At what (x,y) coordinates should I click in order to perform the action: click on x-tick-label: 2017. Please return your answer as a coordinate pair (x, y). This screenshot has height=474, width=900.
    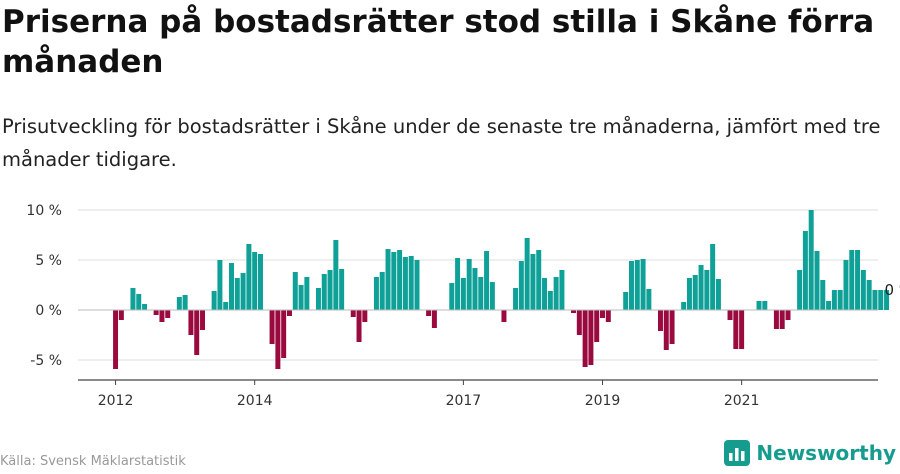
    Looking at the image, I should click on (464, 401).